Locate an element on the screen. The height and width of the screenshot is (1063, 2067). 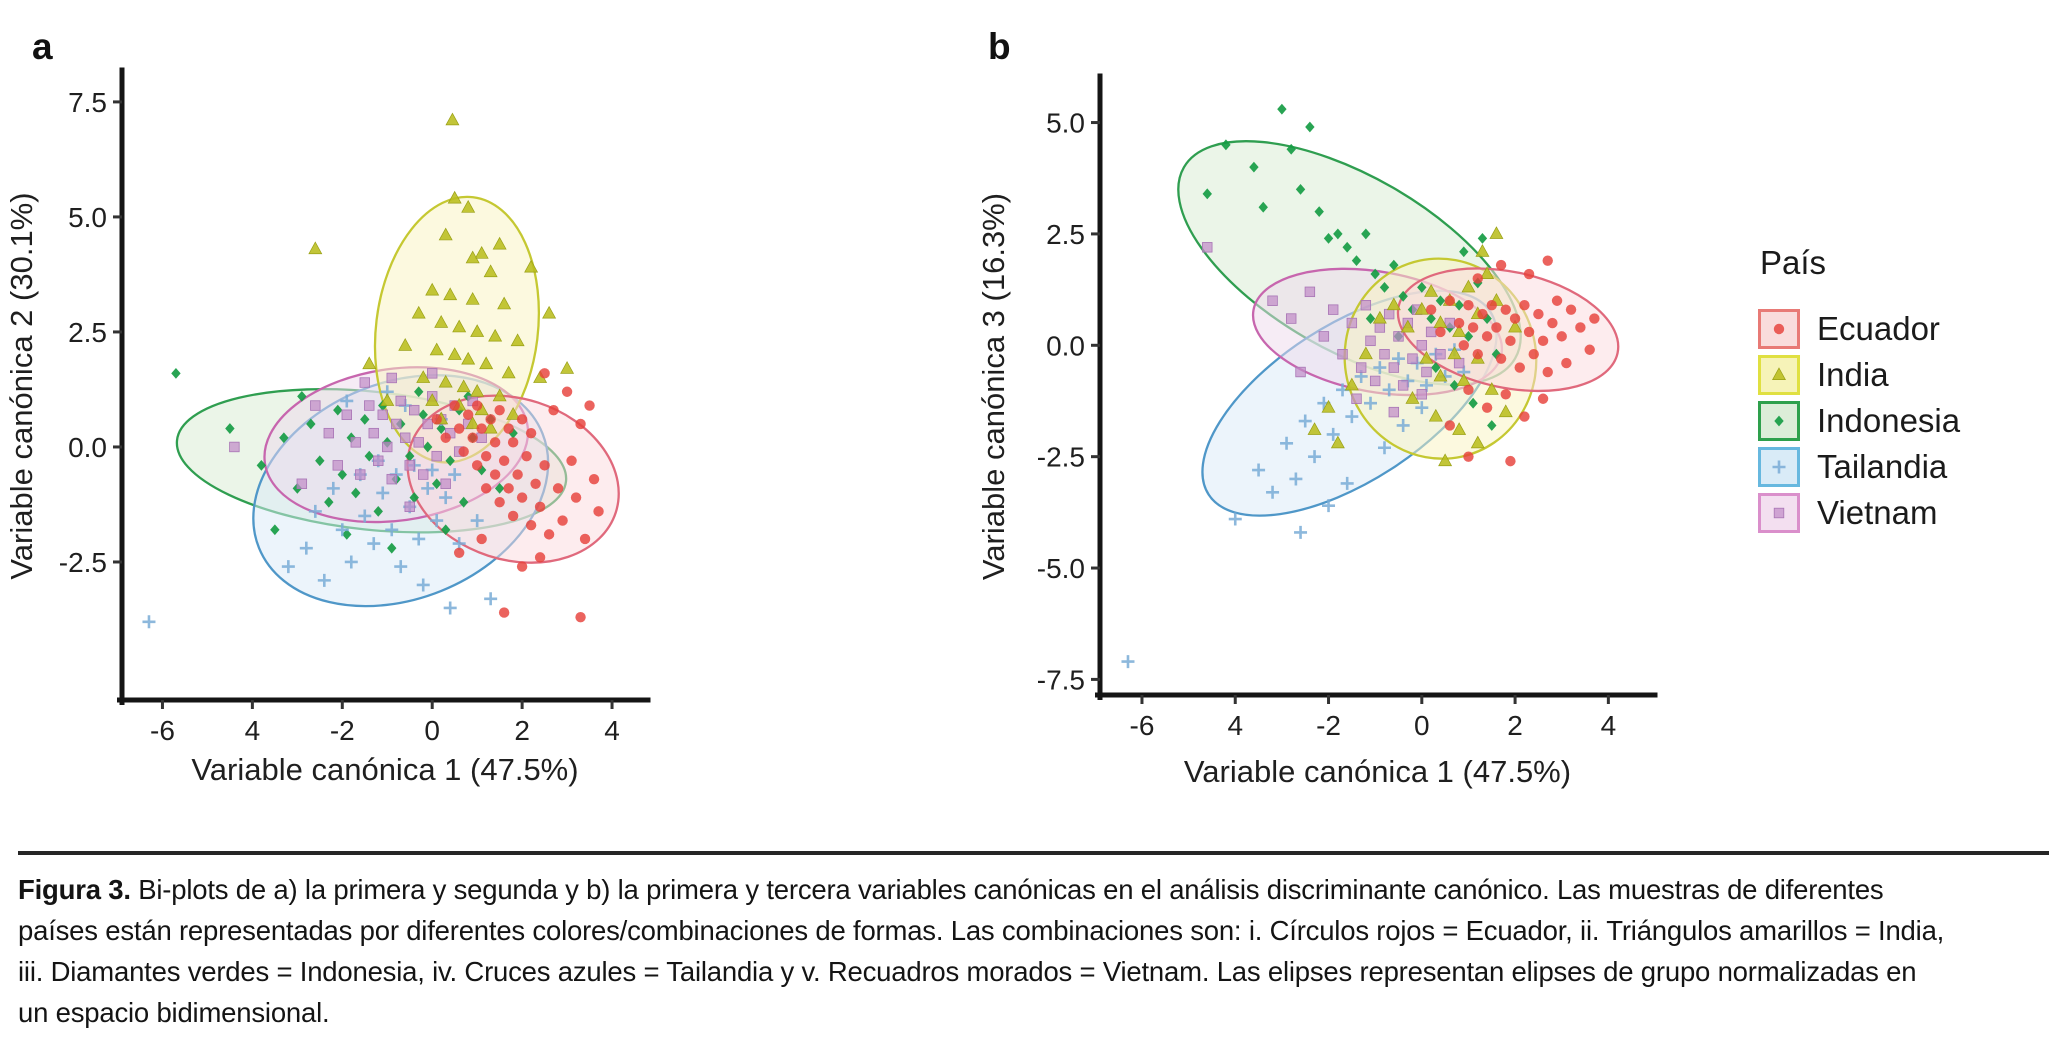
legend-entry-indonesia: Indonesia is located at coordinates (1859, 421).